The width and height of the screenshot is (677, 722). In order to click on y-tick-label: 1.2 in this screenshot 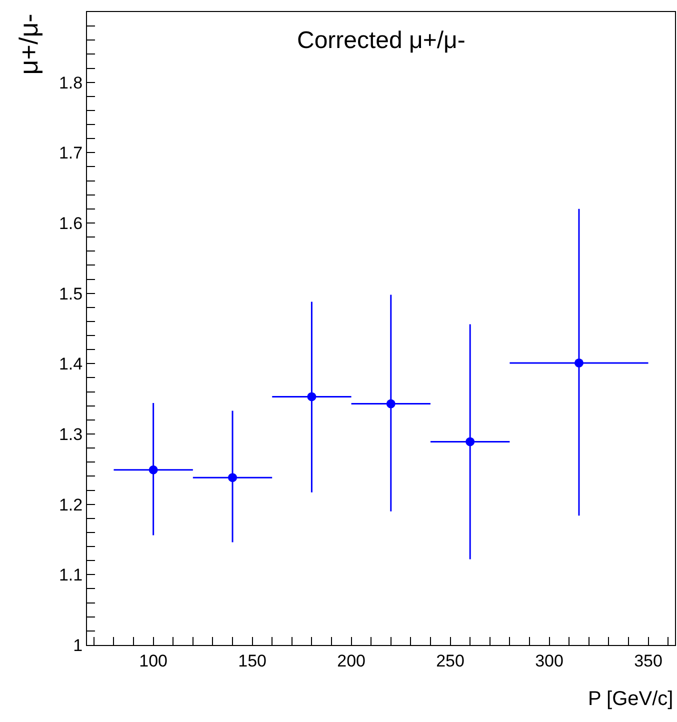, I will do `click(70, 504)`.